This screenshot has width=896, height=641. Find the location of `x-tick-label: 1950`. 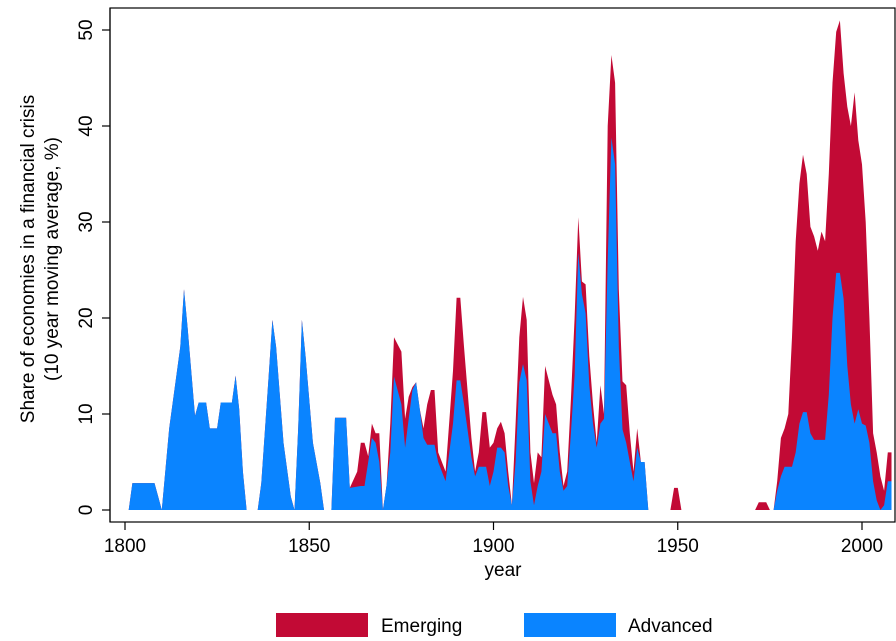

x-tick-label: 1950 is located at coordinates (678, 546).